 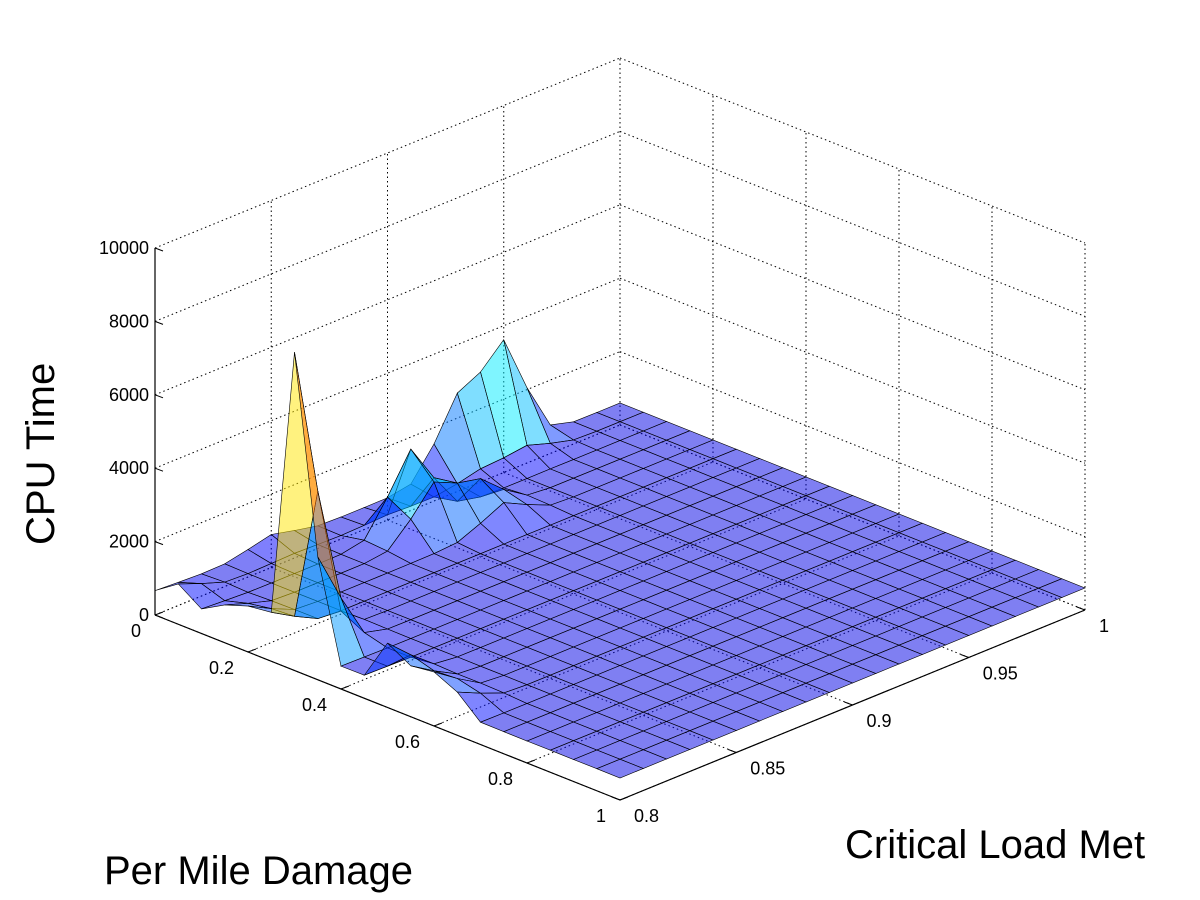 What do you see at coordinates (601, 816) in the screenshot?
I see `y-tick-label: 1` at bounding box center [601, 816].